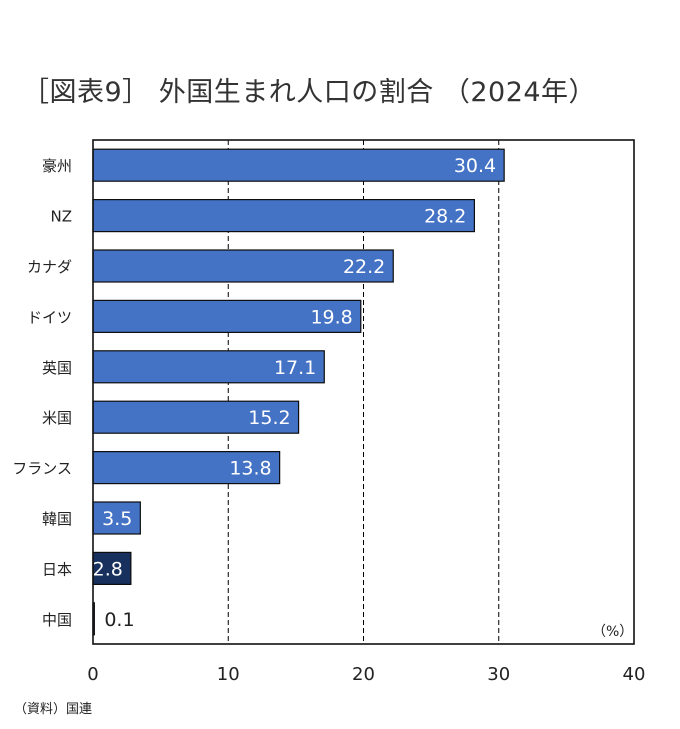  I want to click on x-tick-label: 0, so click(92, 674).